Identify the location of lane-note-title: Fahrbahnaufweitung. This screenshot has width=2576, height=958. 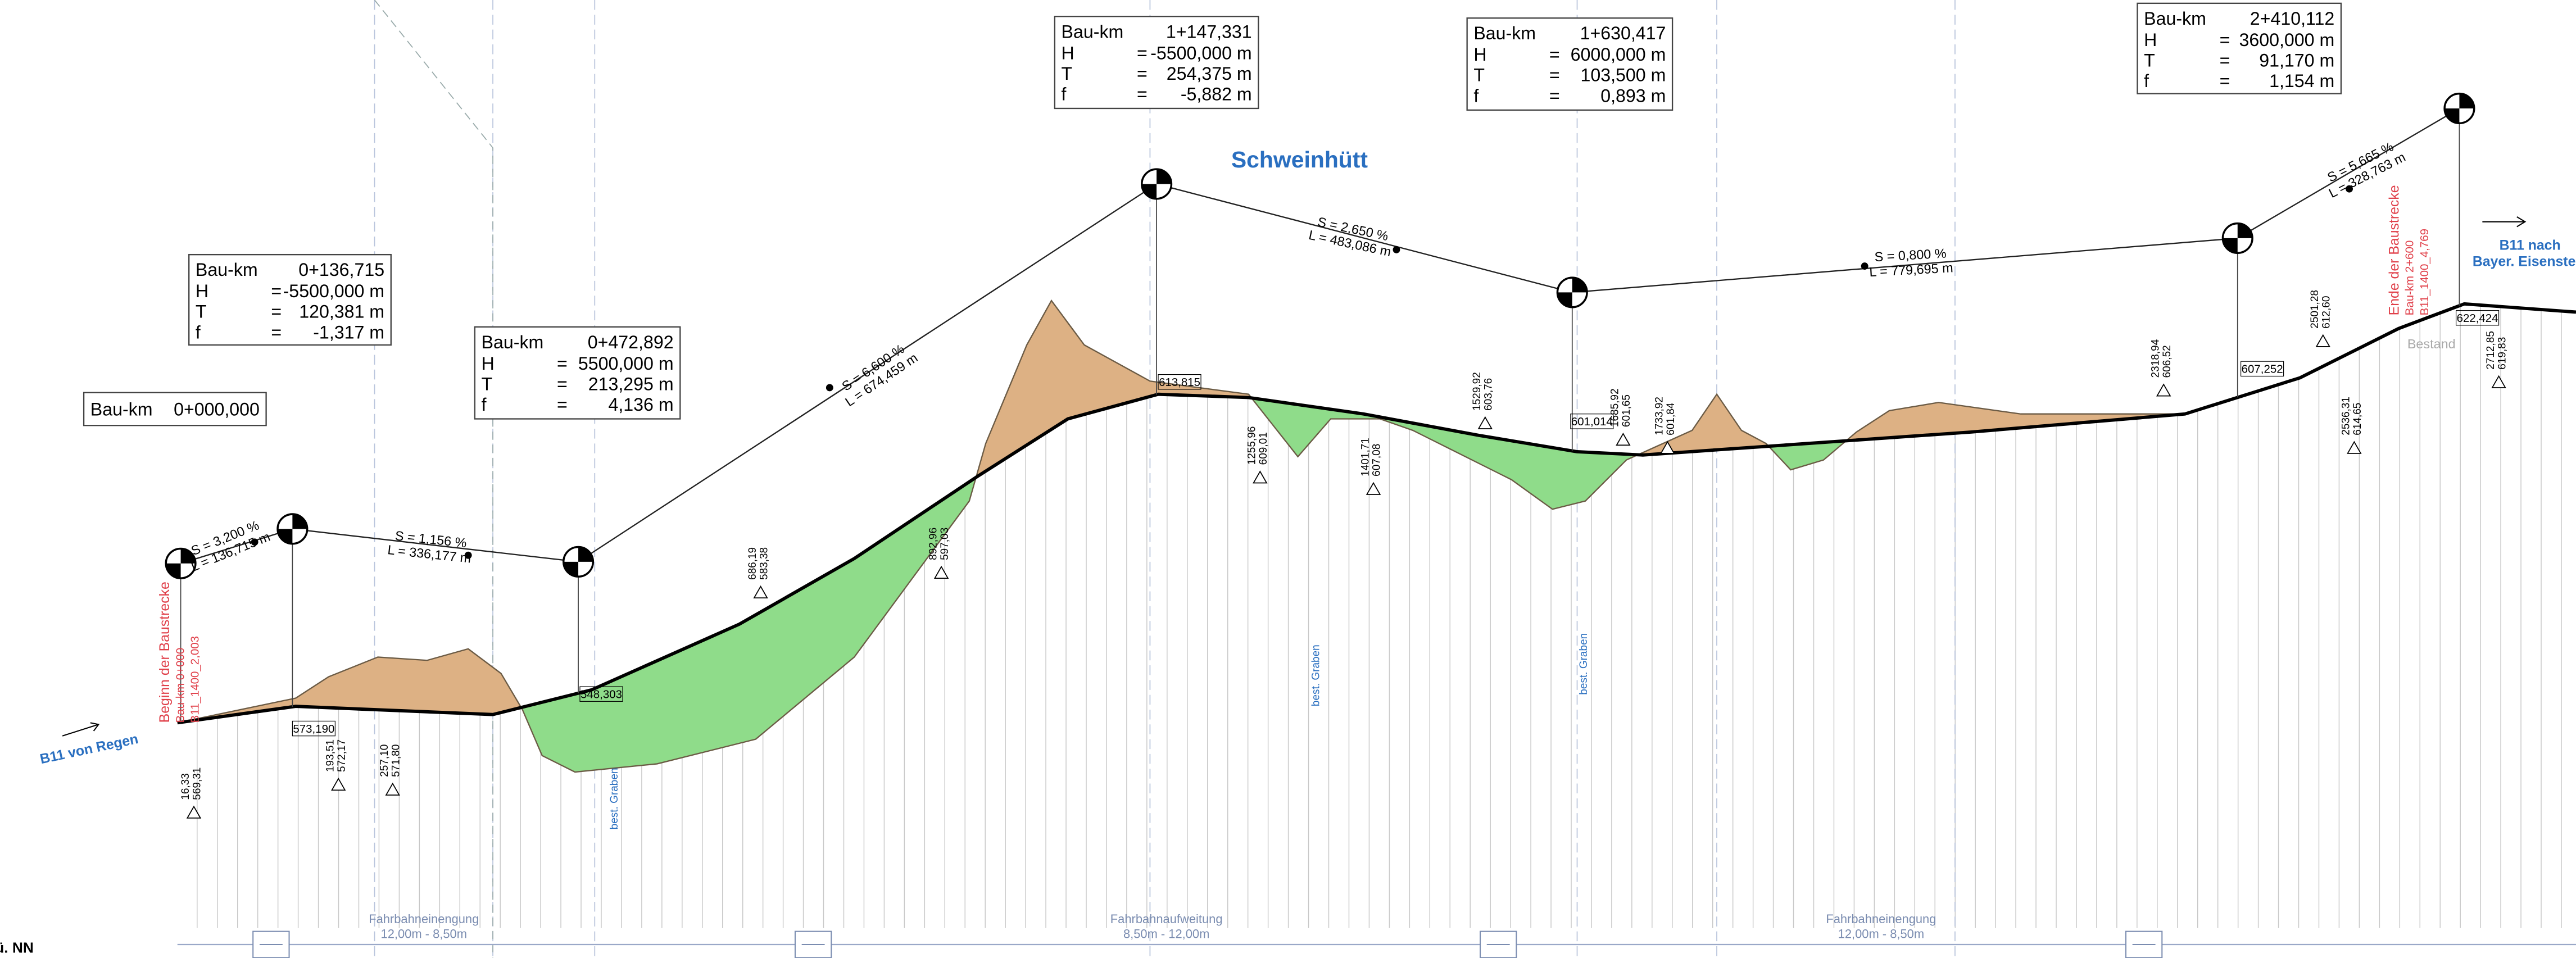
(1166, 919).